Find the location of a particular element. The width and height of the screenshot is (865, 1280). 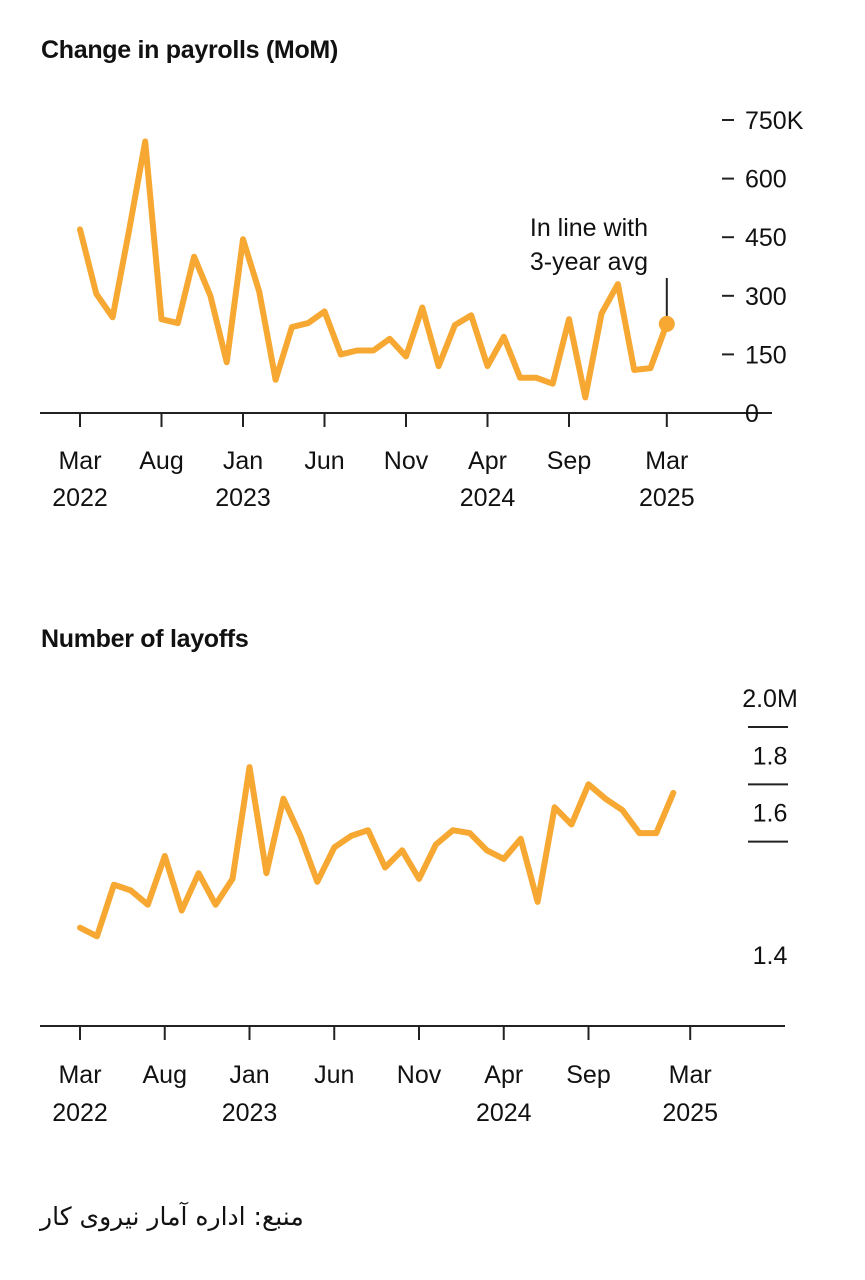

payrolls-x-tick-year: 2023 is located at coordinates (243, 498).